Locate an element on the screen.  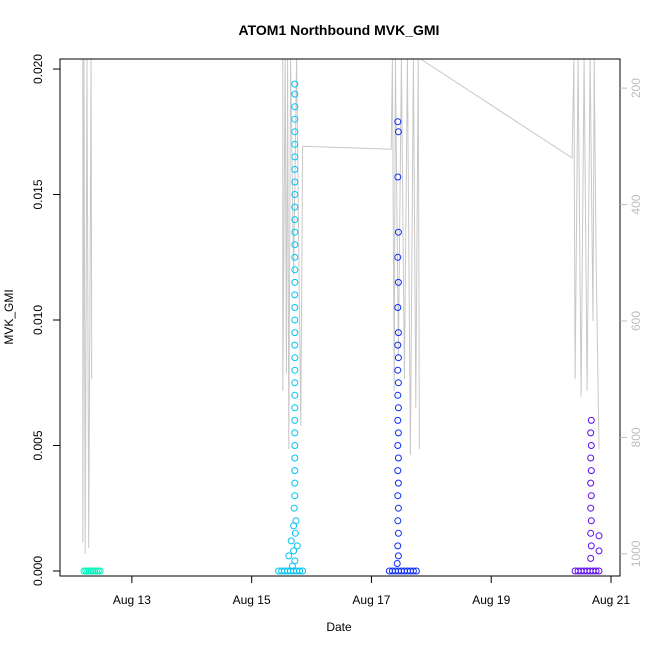
y-axis-right: 200 400 600 800 1000 is located at coordinates (631, 322).